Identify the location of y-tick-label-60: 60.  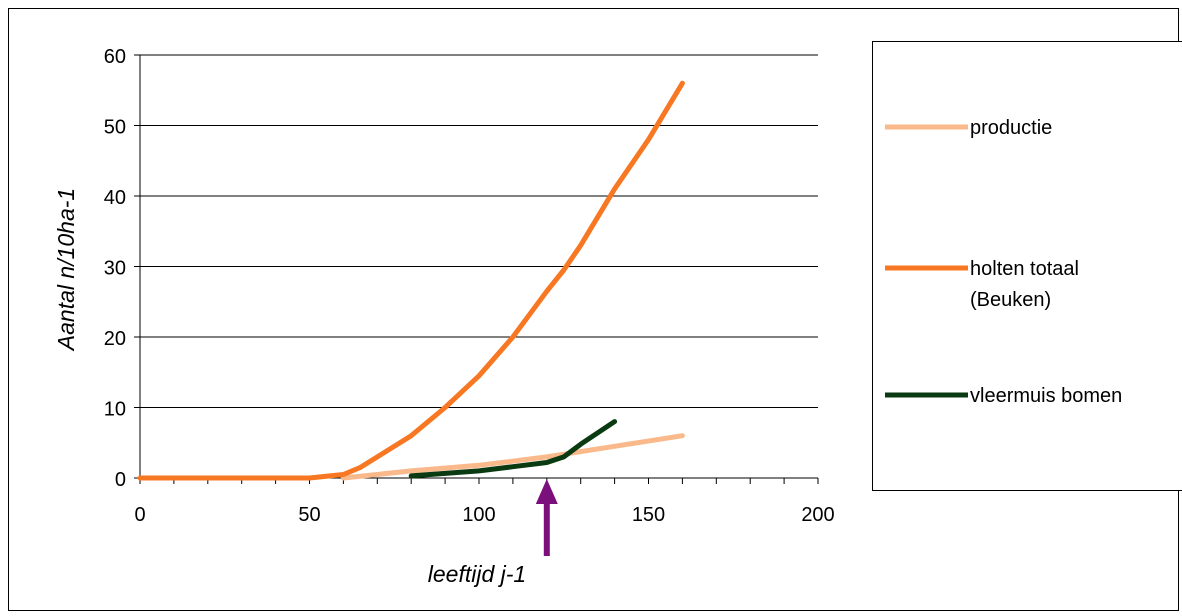
(115, 57).